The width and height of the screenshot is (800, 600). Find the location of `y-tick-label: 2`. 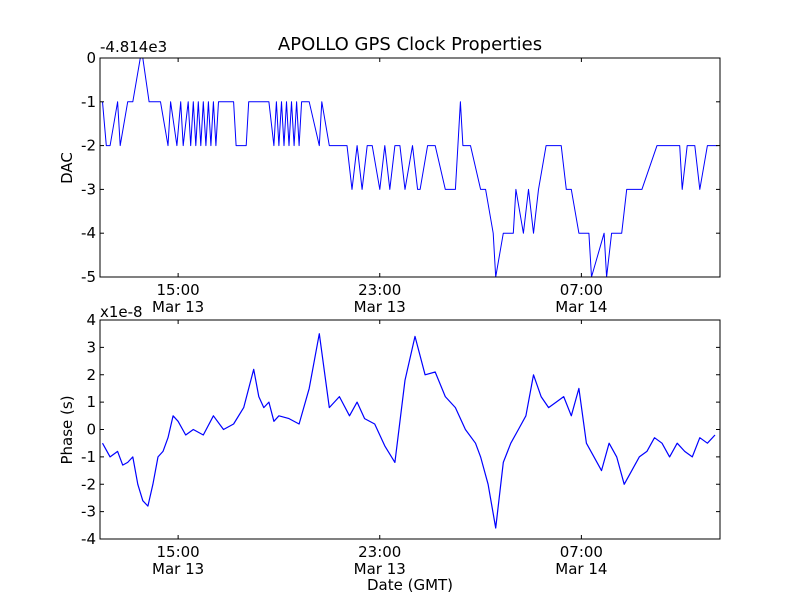

y-tick-label: 2 is located at coordinates (91, 375).